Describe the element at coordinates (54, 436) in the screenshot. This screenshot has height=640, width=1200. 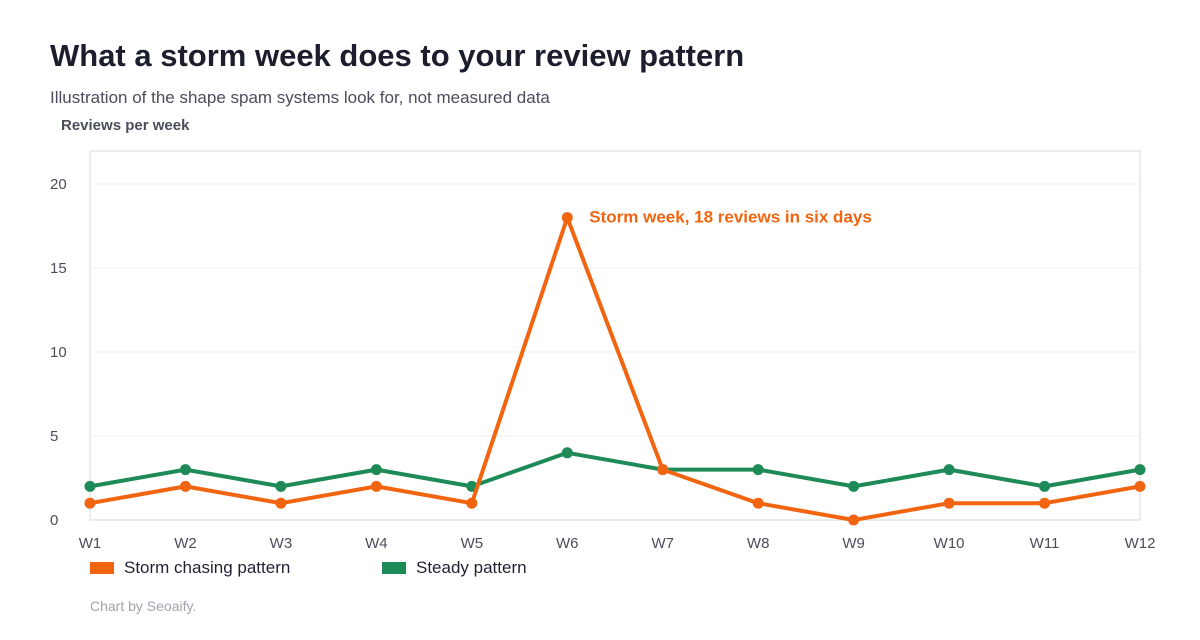
I see `y-tick-label: 5` at that location.